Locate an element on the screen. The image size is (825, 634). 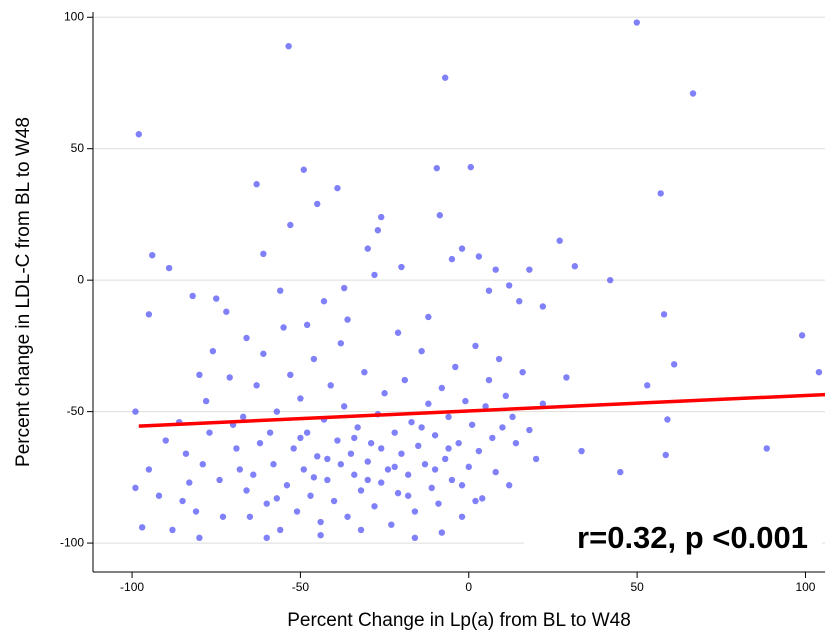
annotation-box is located at coordinates (673, 538).